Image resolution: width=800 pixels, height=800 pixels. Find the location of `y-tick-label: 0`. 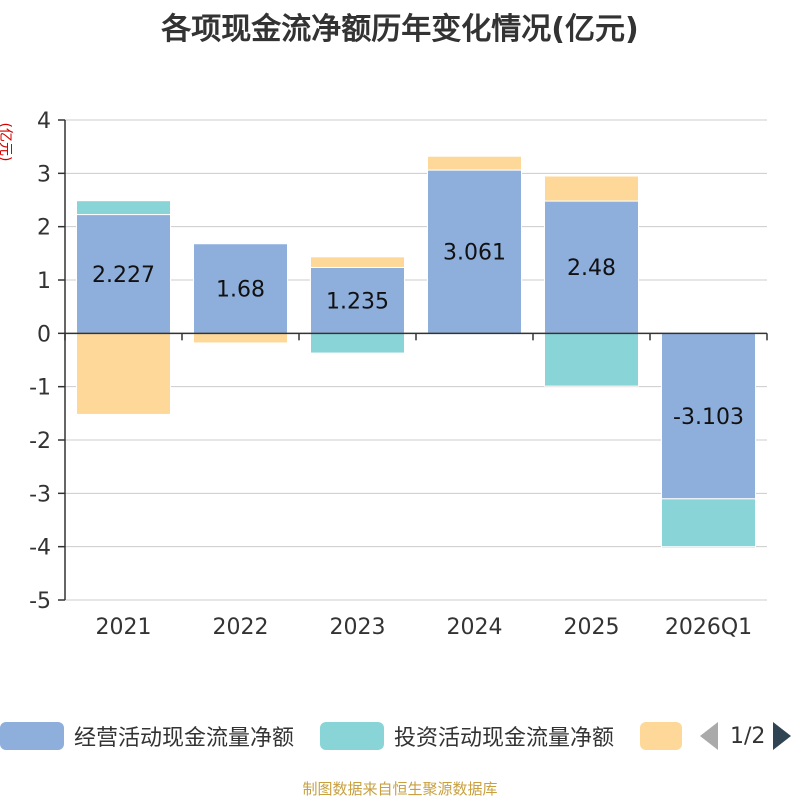

y-tick-label: 0 is located at coordinates (44, 334).